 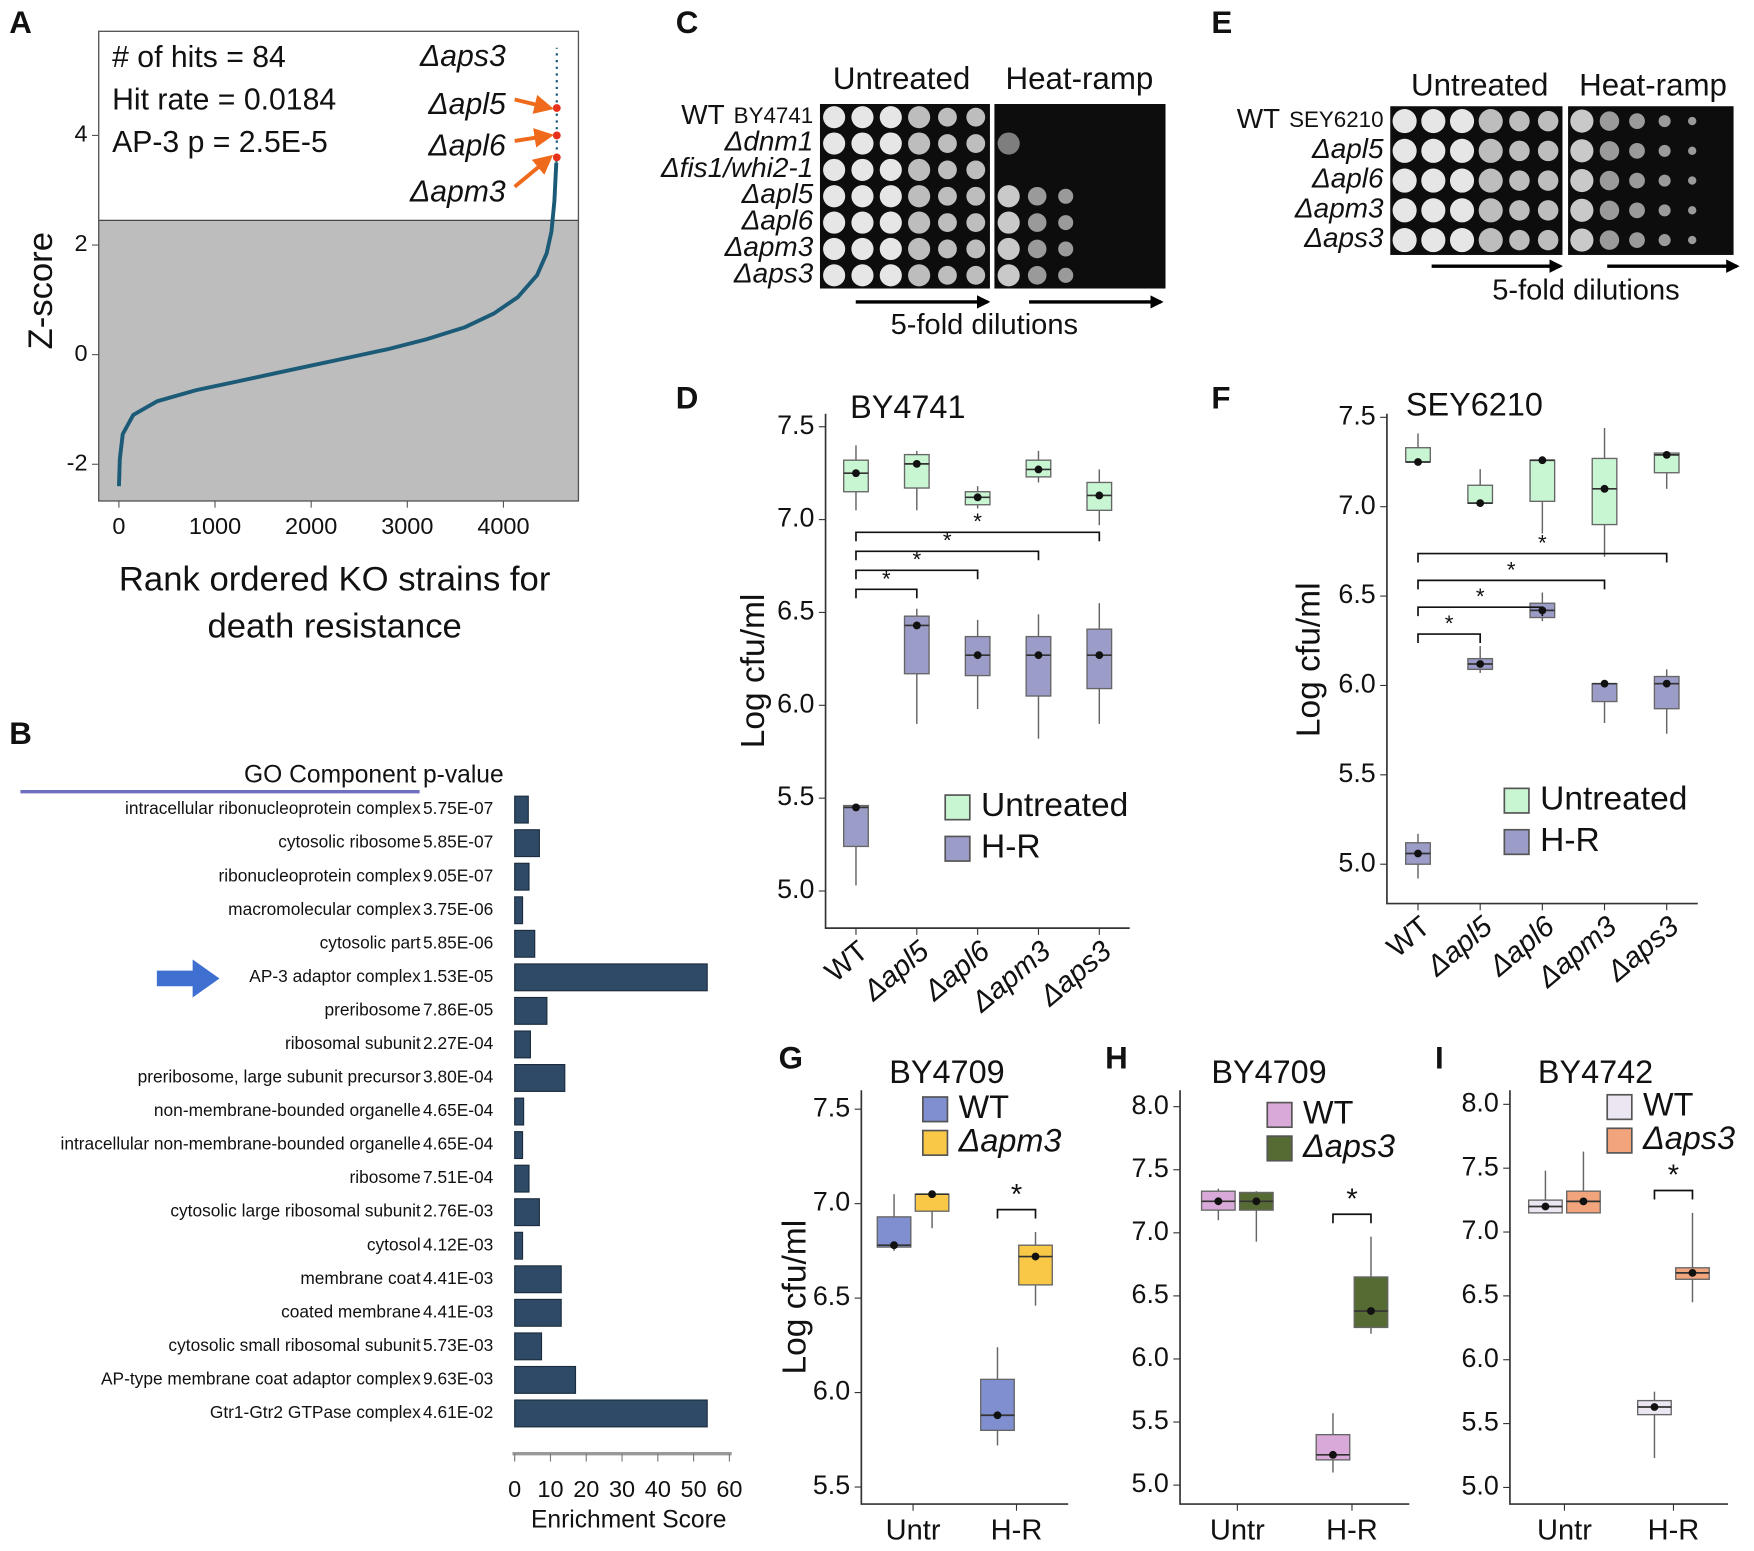 I want to click on legend-label: Δapm3, so click(x=1010, y=1140).